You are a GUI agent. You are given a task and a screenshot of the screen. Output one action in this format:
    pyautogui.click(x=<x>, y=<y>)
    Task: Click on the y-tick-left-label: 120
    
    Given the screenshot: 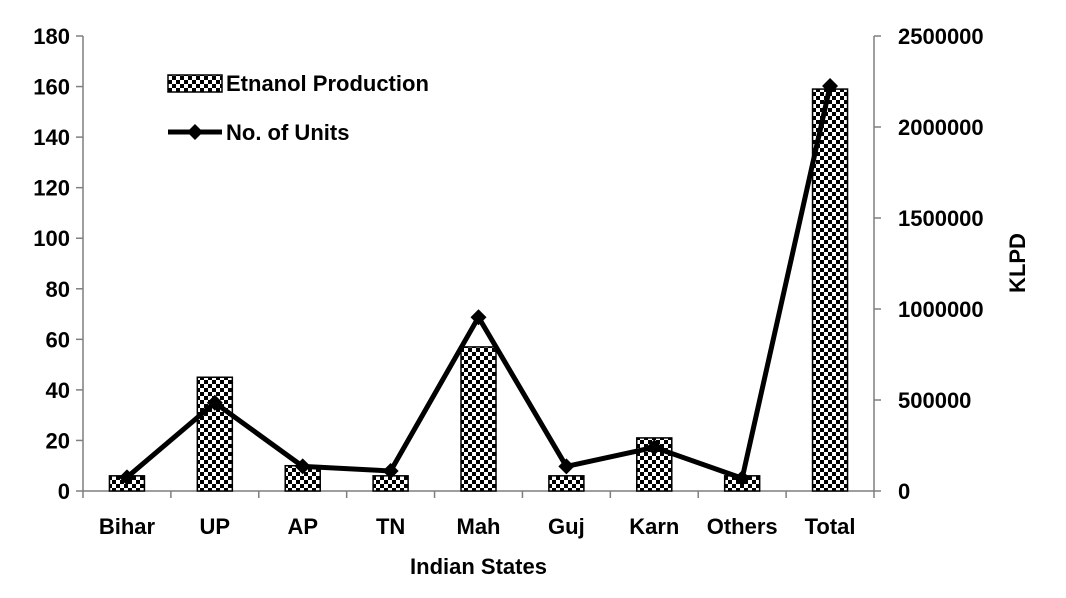 What is the action you would take?
    pyautogui.click(x=51, y=188)
    